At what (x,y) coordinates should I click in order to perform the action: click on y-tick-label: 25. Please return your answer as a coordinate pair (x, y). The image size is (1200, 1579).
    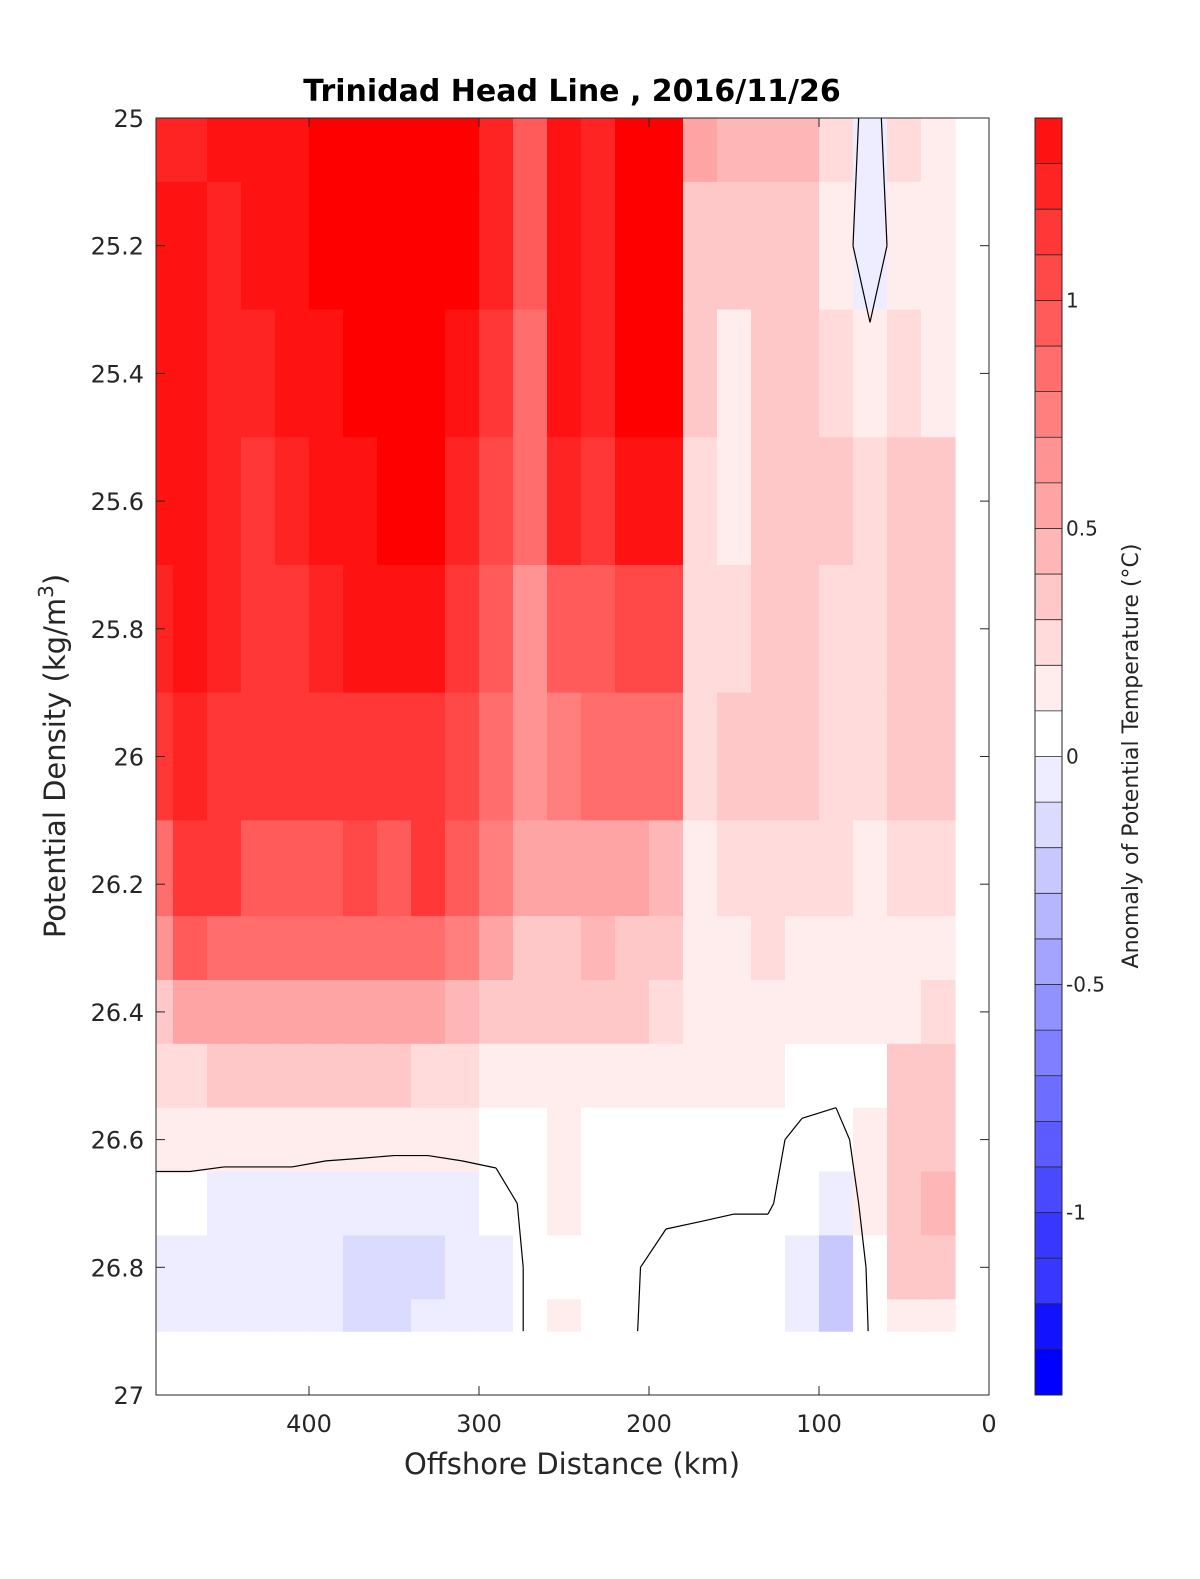
    Looking at the image, I should click on (128, 119).